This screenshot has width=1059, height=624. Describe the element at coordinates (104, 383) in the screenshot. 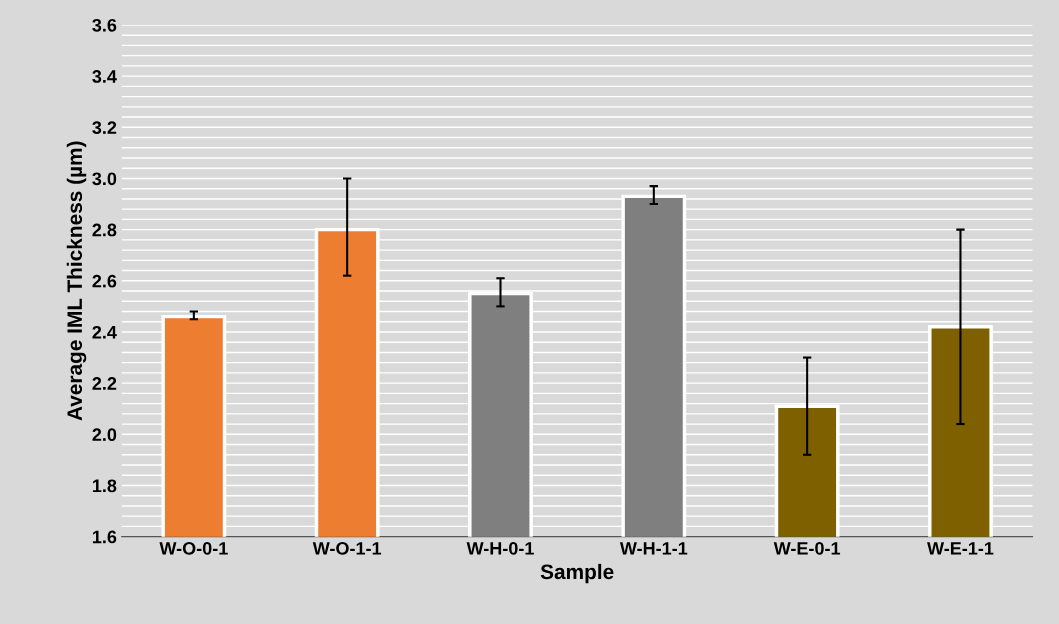

I see `y-tick-label: 2.2` at that location.